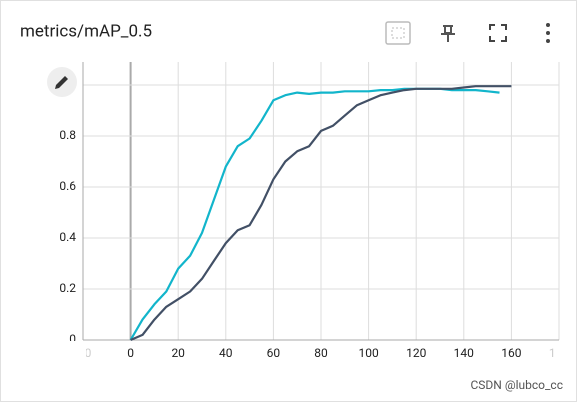  I want to click on chart-title: metrics/mAP_0.5, so click(86, 31).